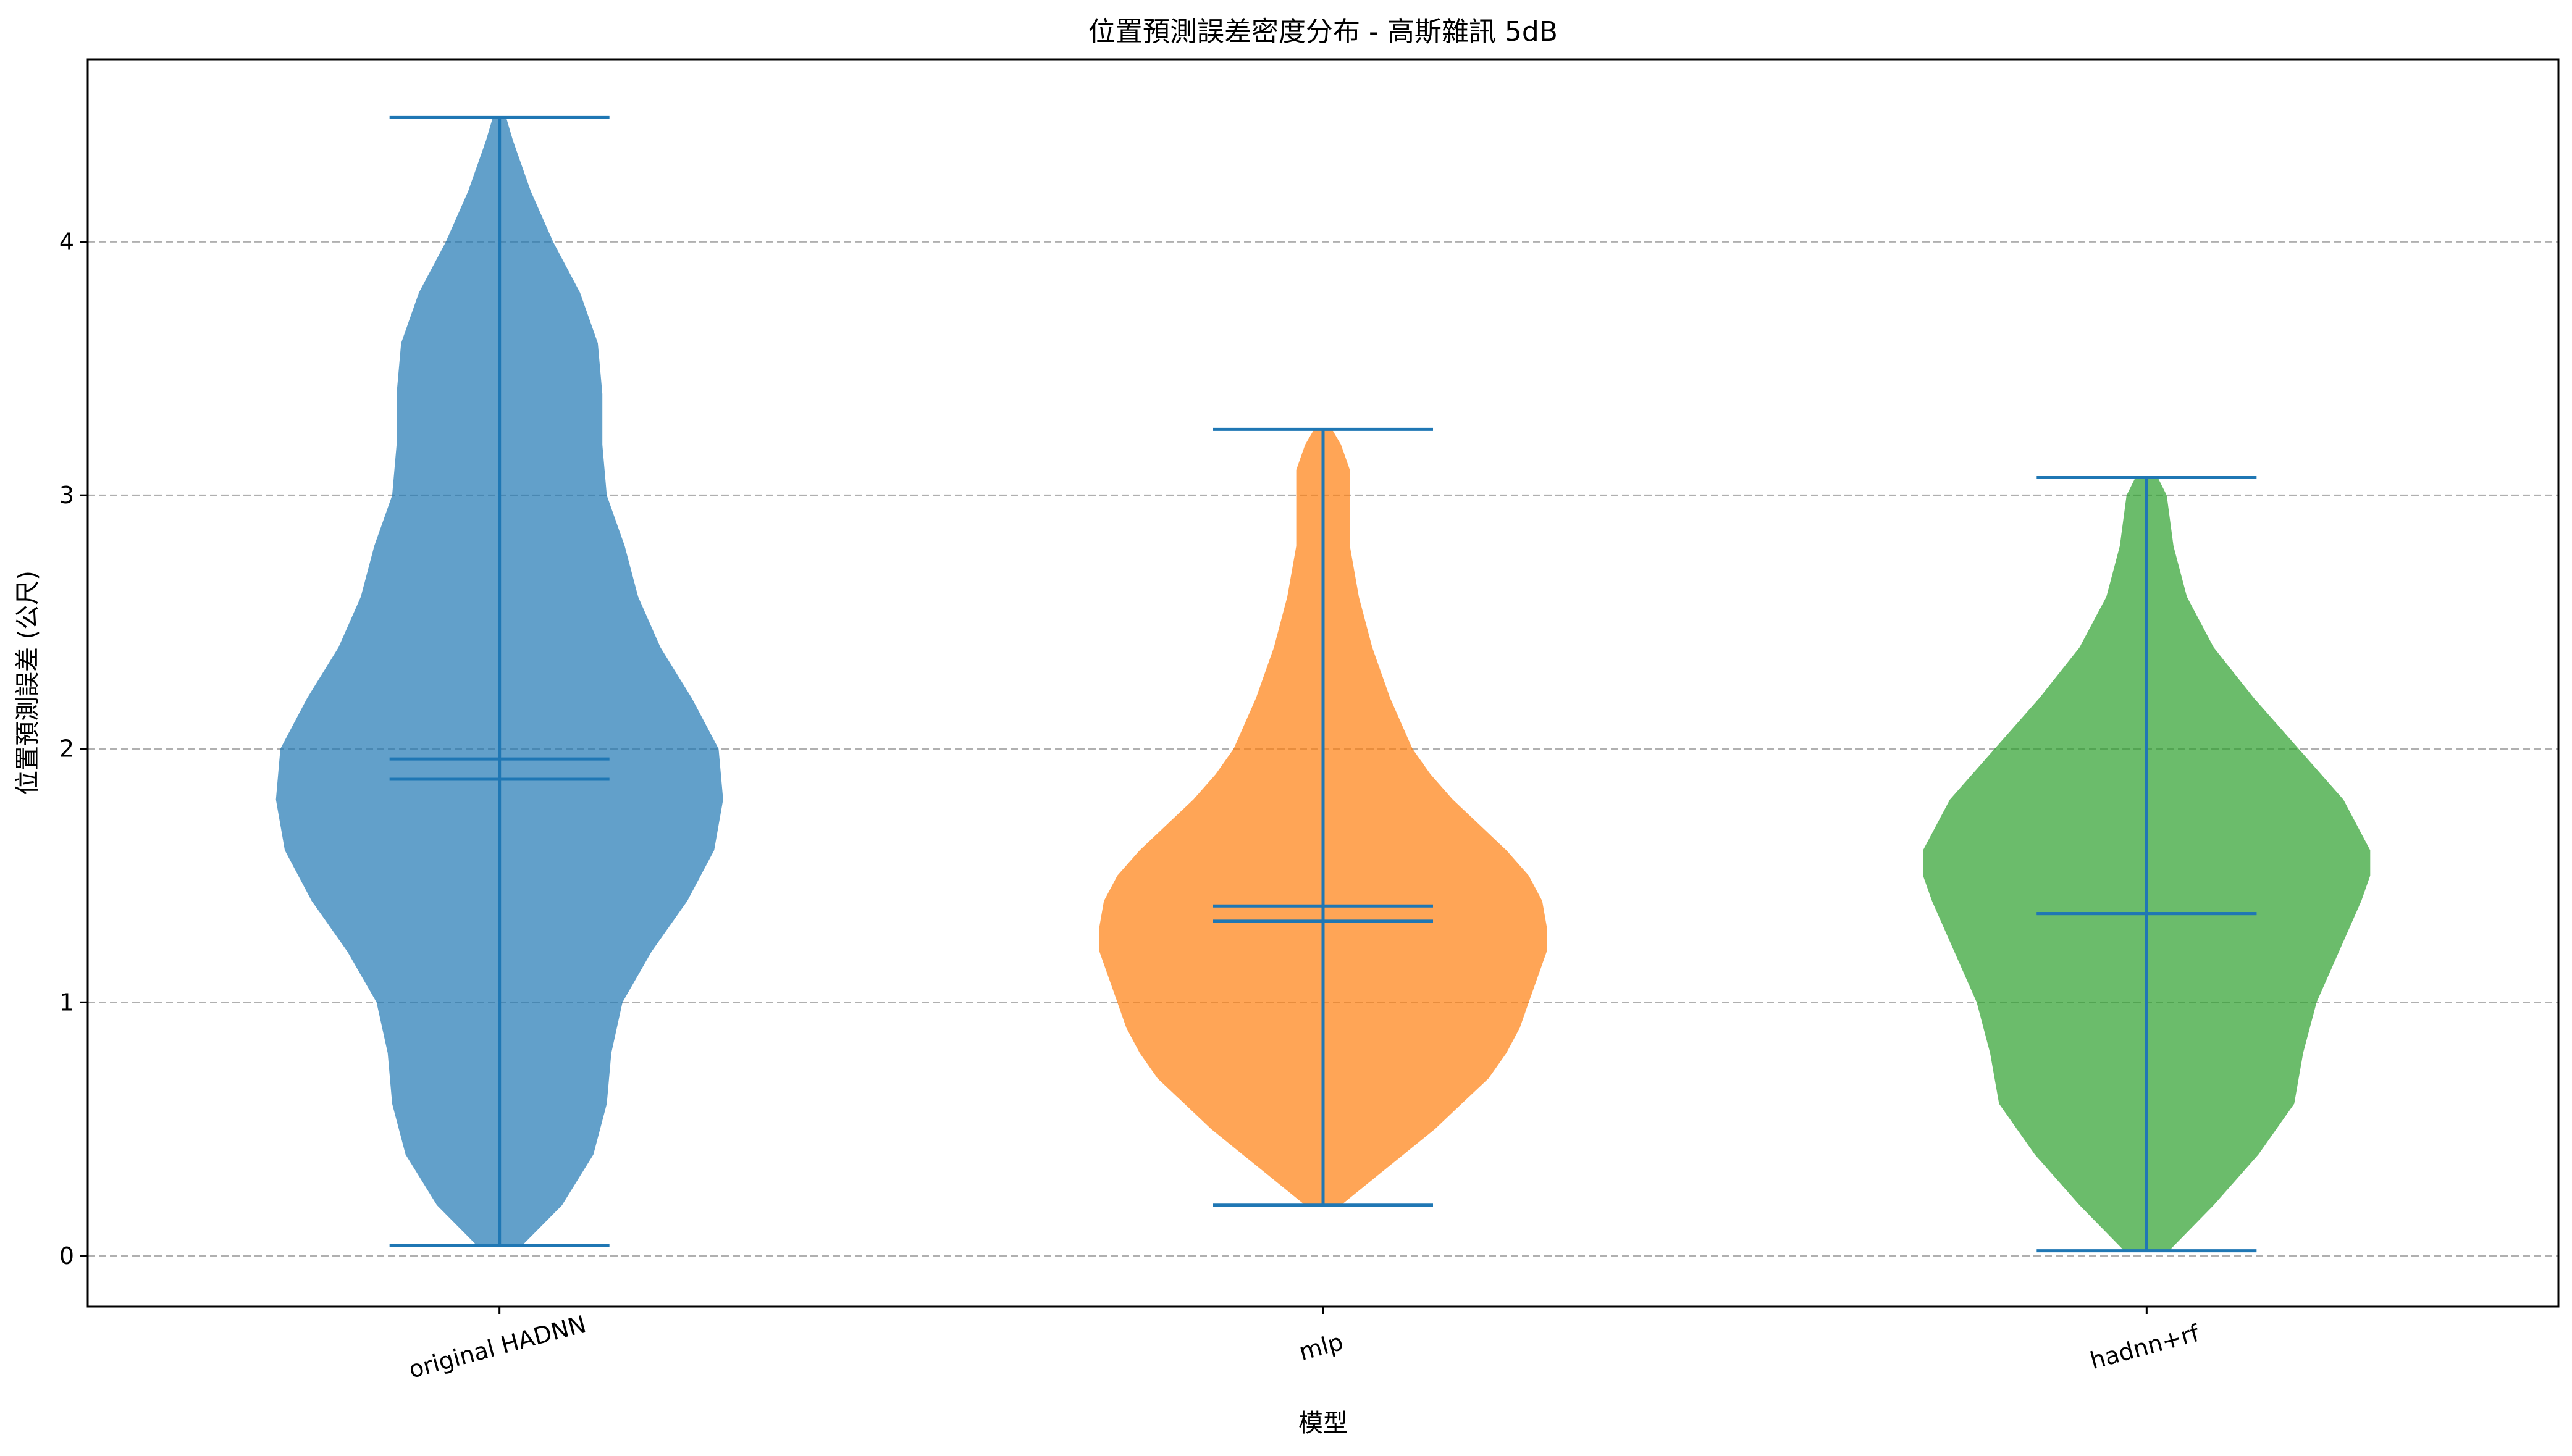 The width and height of the screenshot is (2572, 1456). I want to click on y-tick-label: 3, so click(66, 495).